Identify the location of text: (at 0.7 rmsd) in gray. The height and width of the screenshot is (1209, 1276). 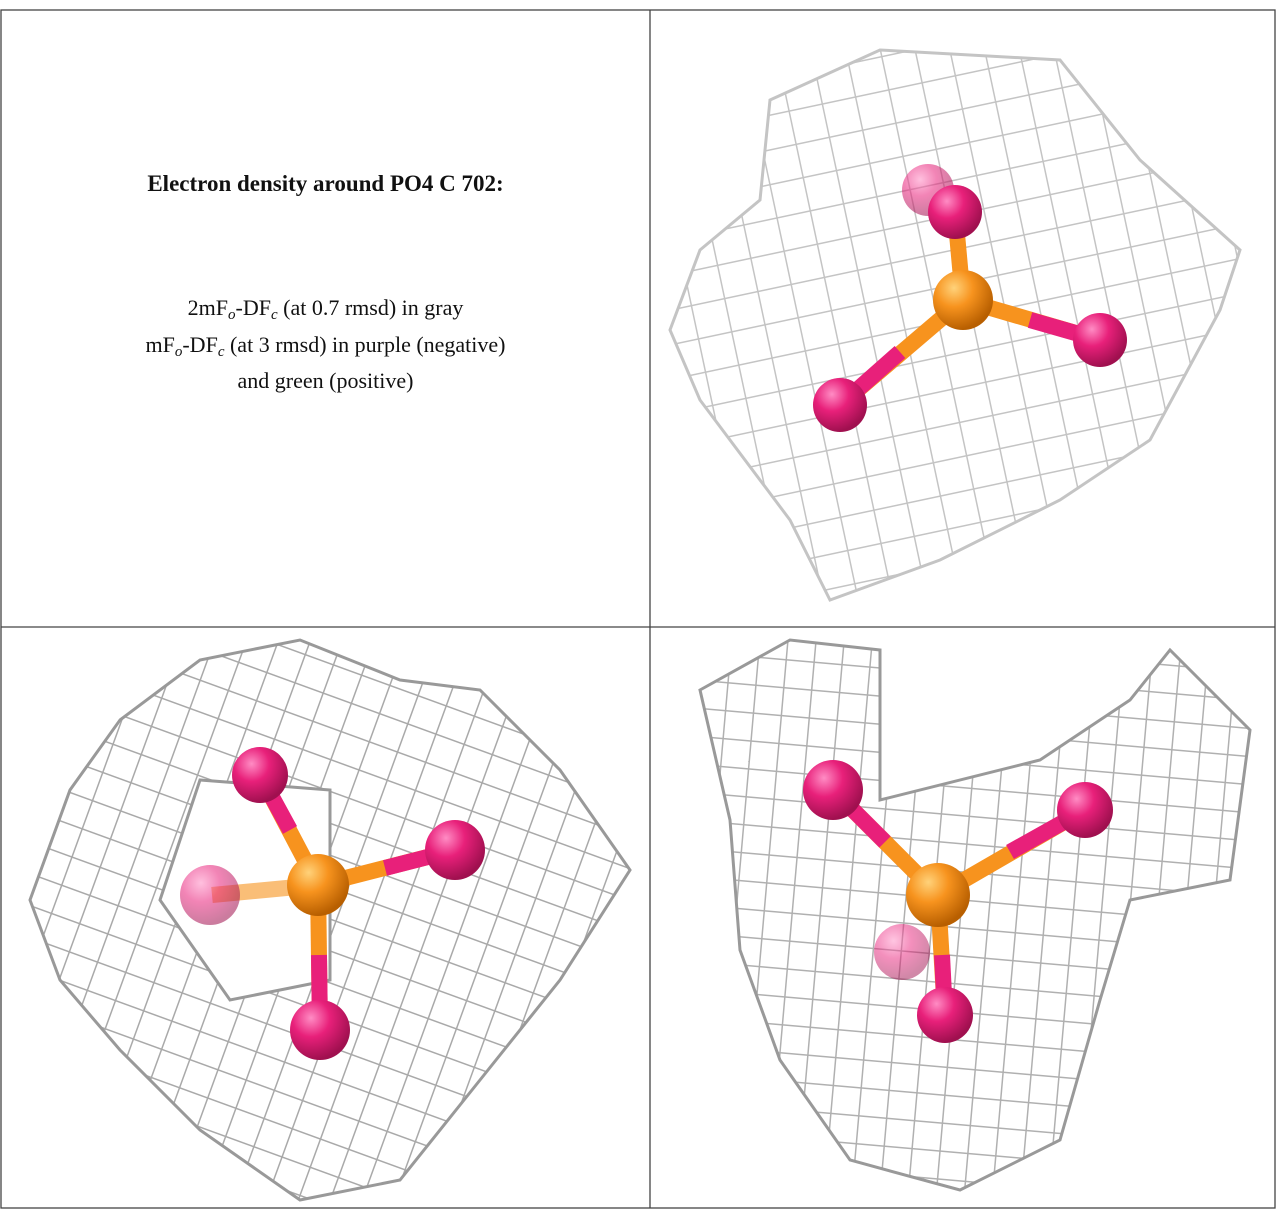
(370, 307).